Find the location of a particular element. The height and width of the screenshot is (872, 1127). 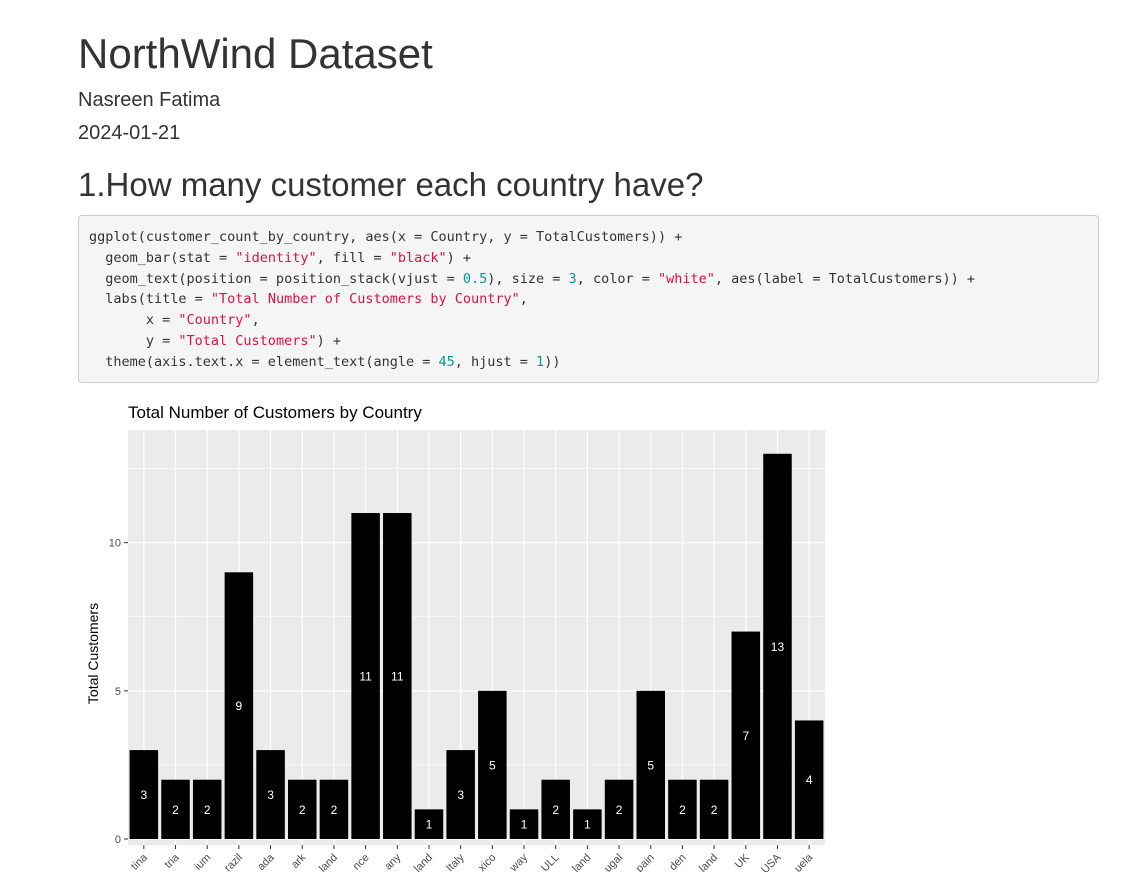

bar-tria is located at coordinates (175, 809).